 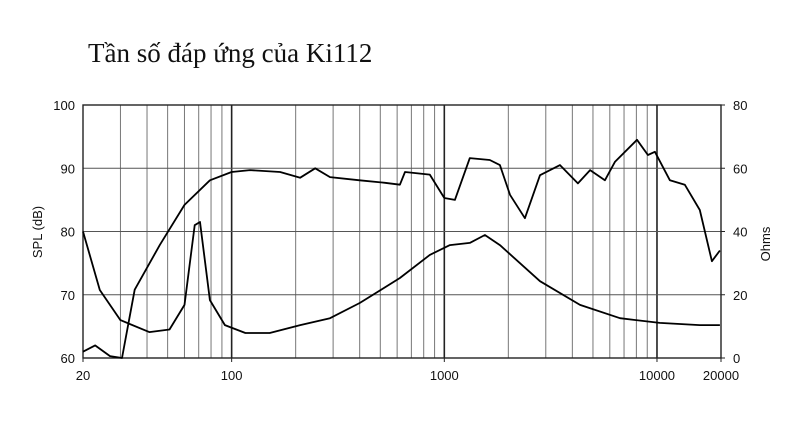 I want to click on y2-tick-label: 80, so click(x=740, y=105).